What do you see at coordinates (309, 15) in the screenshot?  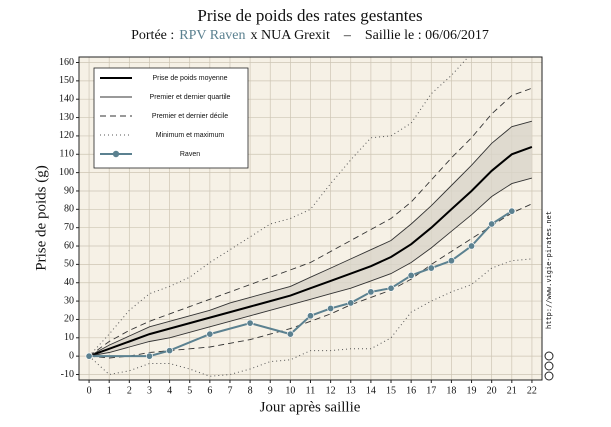 I see `chart-title: Prise de poids des rates gestantes` at bounding box center [309, 15].